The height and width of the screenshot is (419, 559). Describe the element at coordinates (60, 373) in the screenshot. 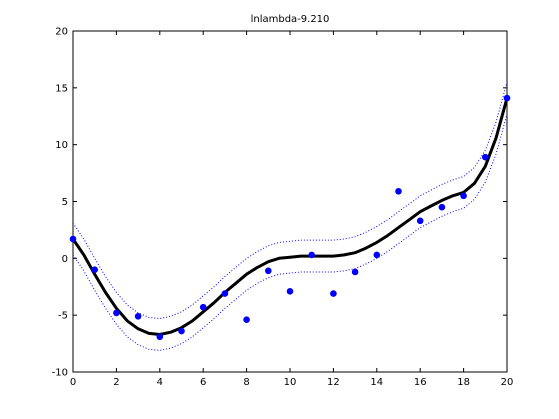

I see `y-tick-label: -10` at that location.